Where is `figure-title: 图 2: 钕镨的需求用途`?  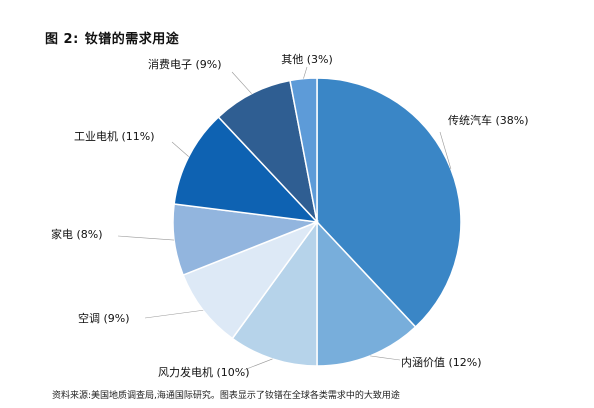
figure-title: 图 2: 钕镨的需求用途 is located at coordinates (112, 37).